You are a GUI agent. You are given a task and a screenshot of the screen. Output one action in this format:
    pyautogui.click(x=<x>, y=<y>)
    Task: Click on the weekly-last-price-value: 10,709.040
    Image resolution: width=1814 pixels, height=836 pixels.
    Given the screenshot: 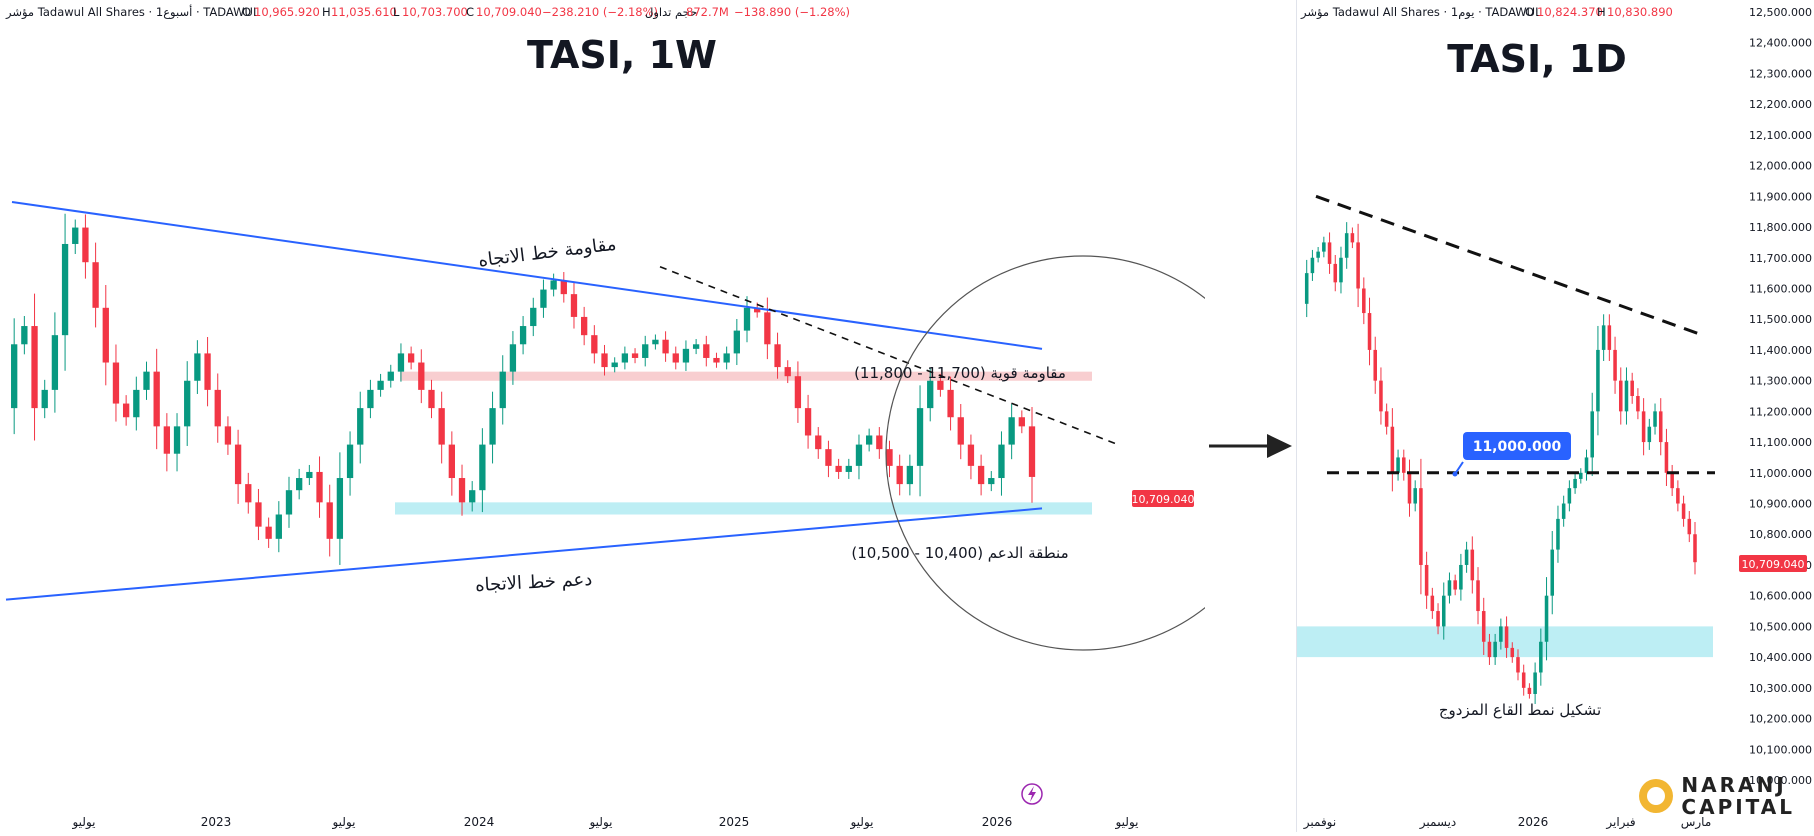 What is the action you would take?
    pyautogui.click(x=1163, y=499)
    